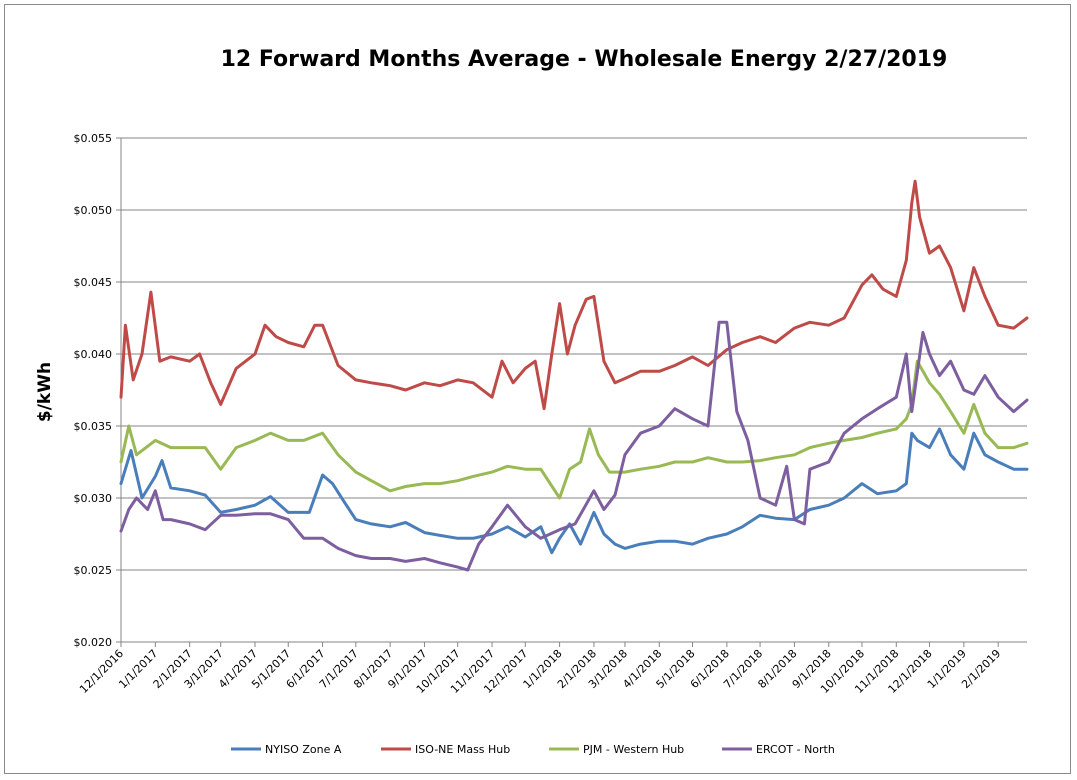  I want to click on y-tick-label: $0.020, so click(93, 642).